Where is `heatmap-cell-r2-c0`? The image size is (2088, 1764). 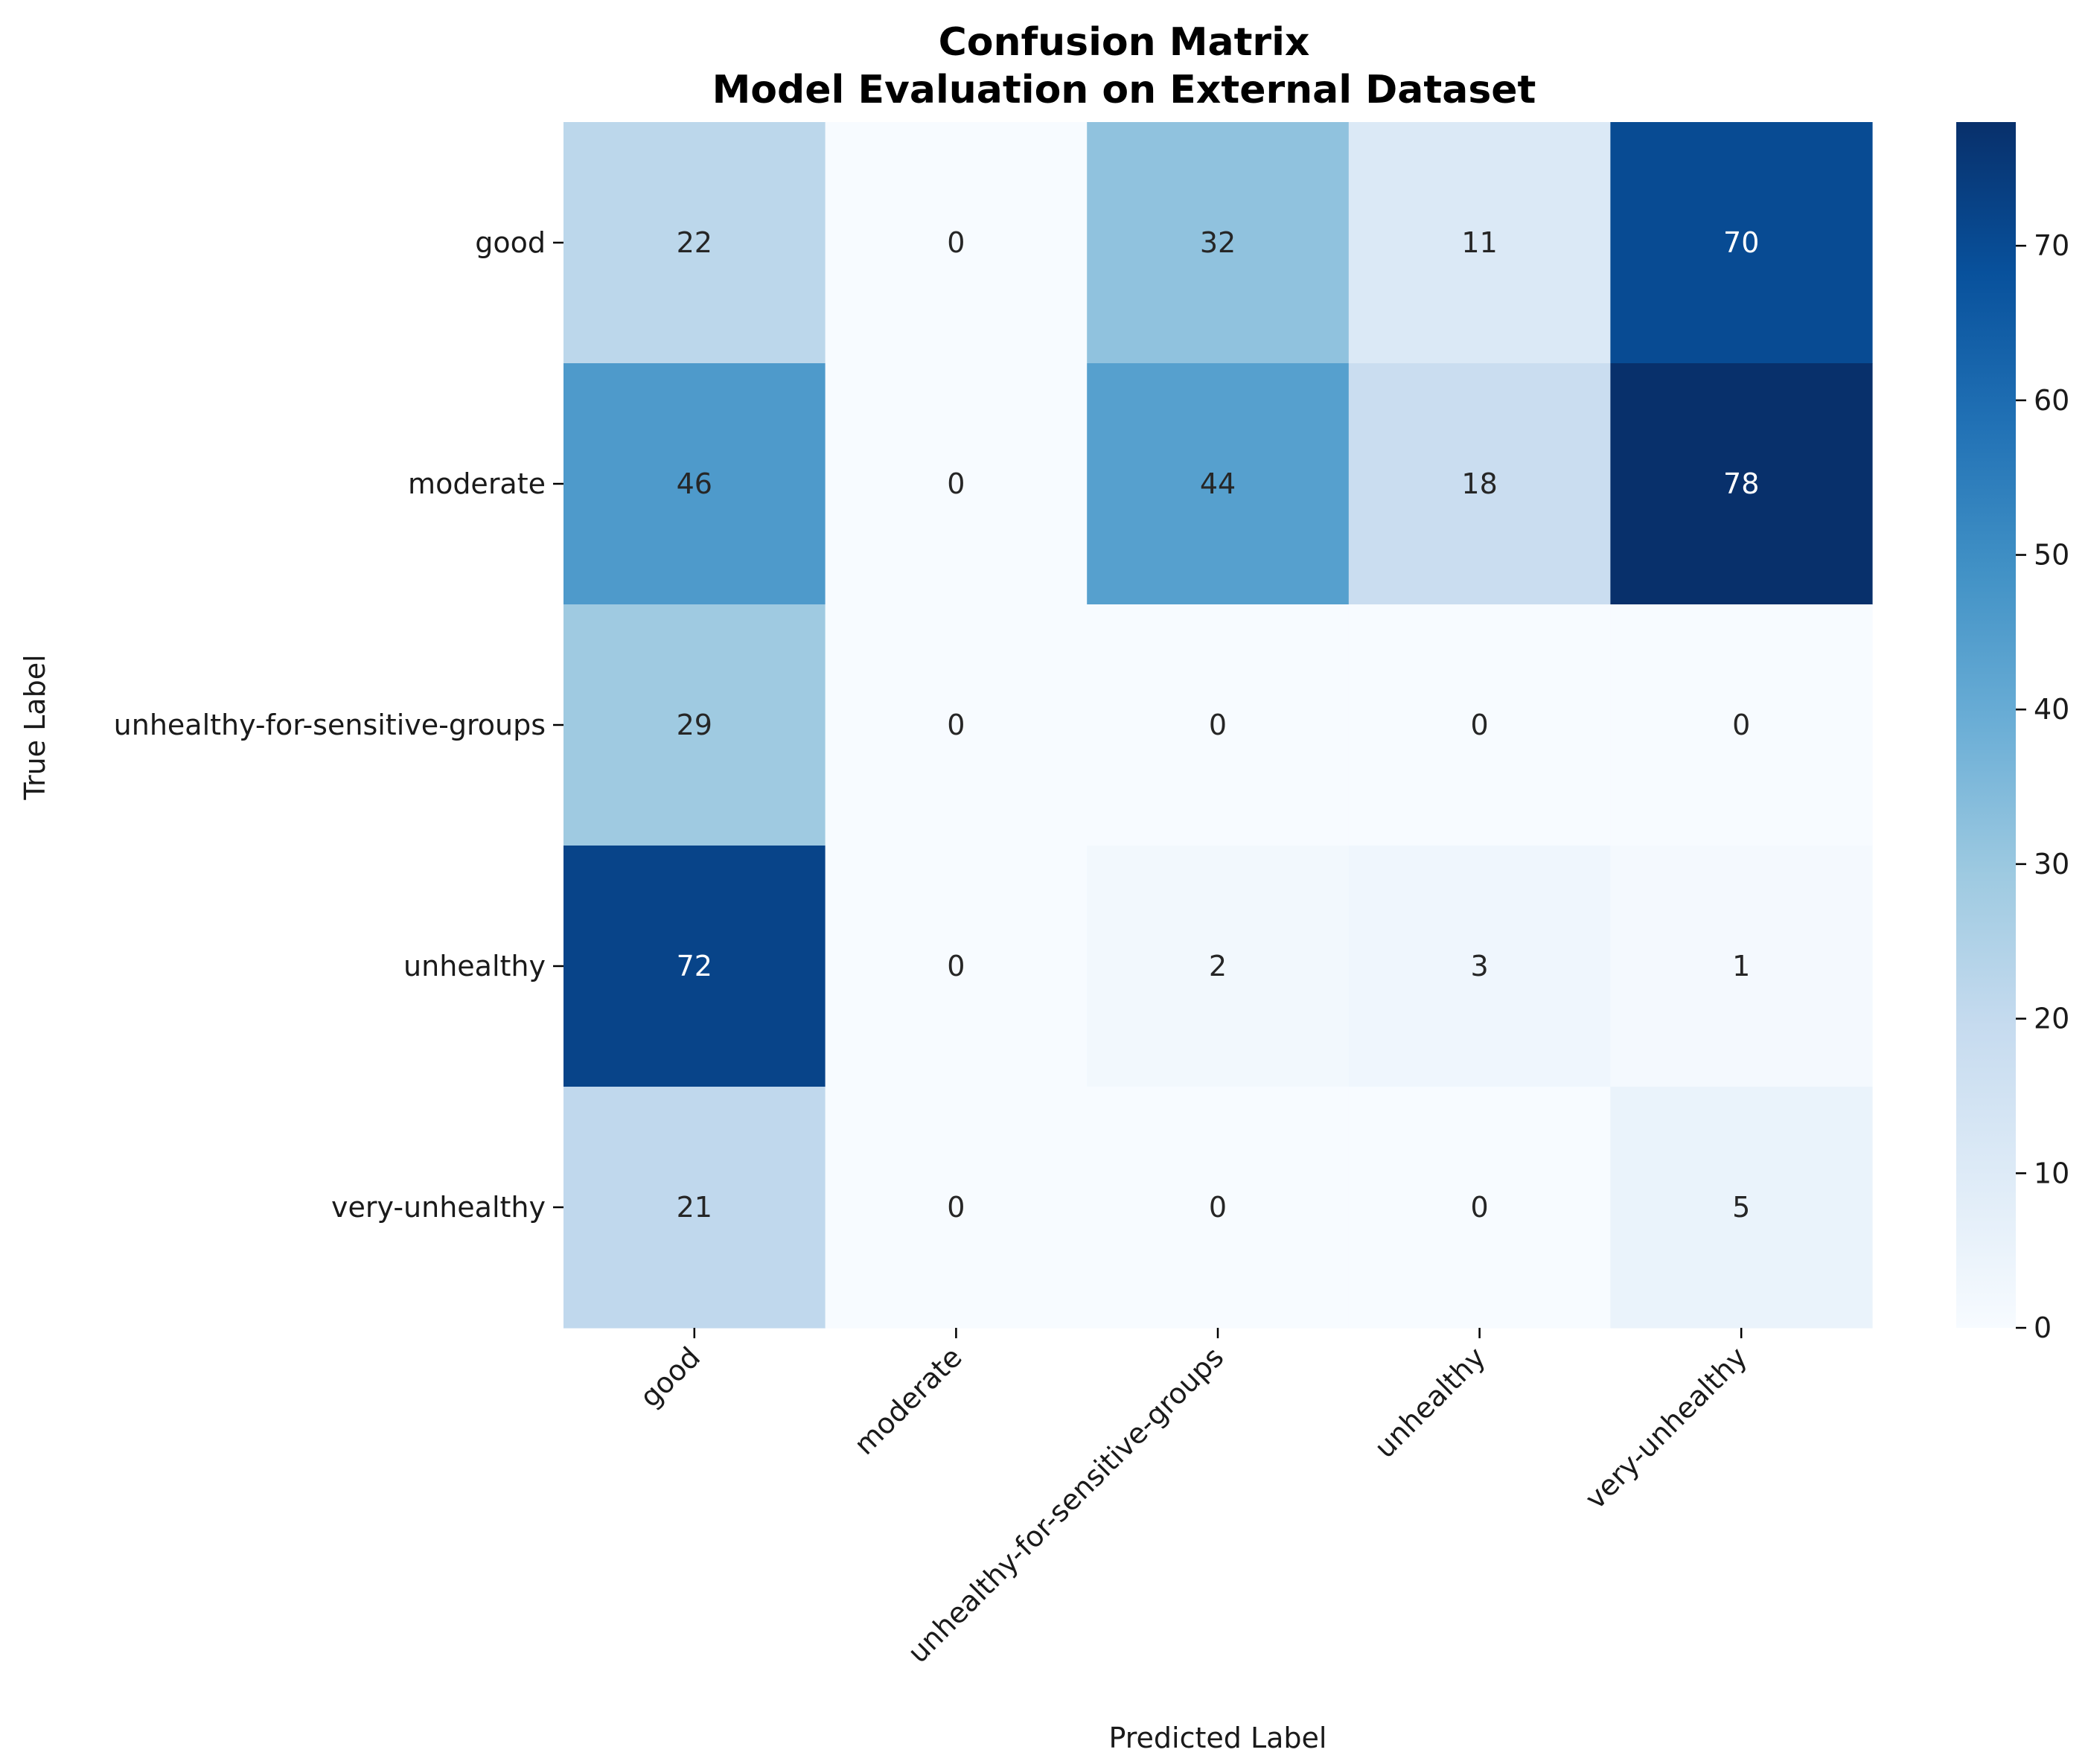
heatmap-cell-r2-c0 is located at coordinates (694, 725).